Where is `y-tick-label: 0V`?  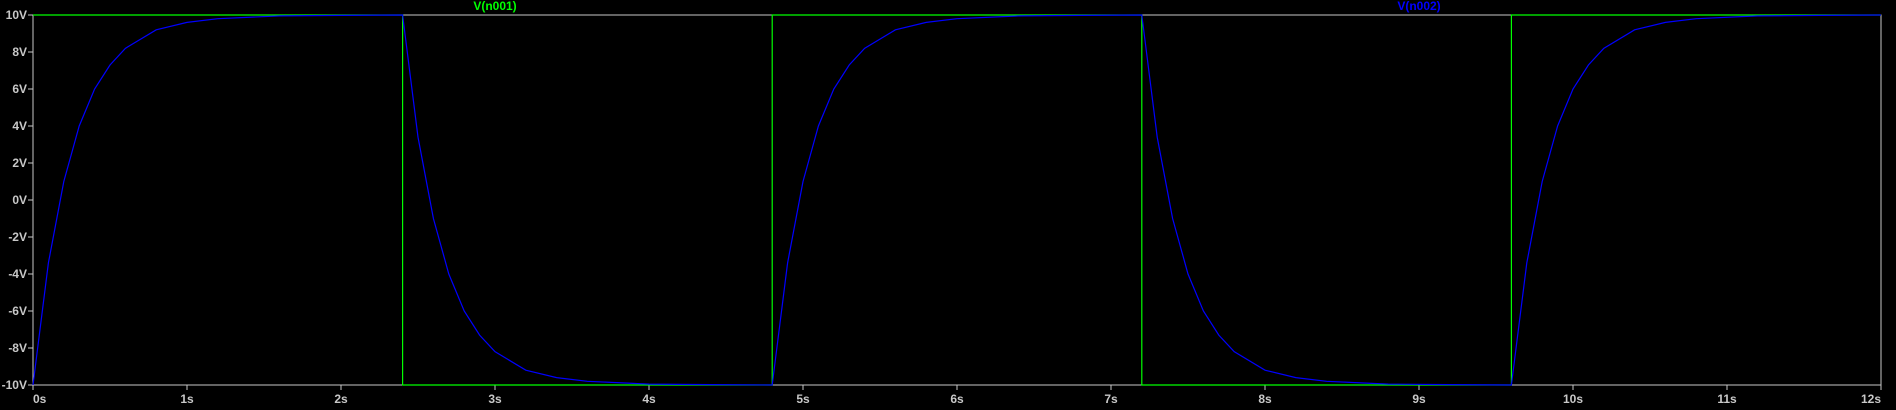
y-tick-label: 0V is located at coordinates (19, 200).